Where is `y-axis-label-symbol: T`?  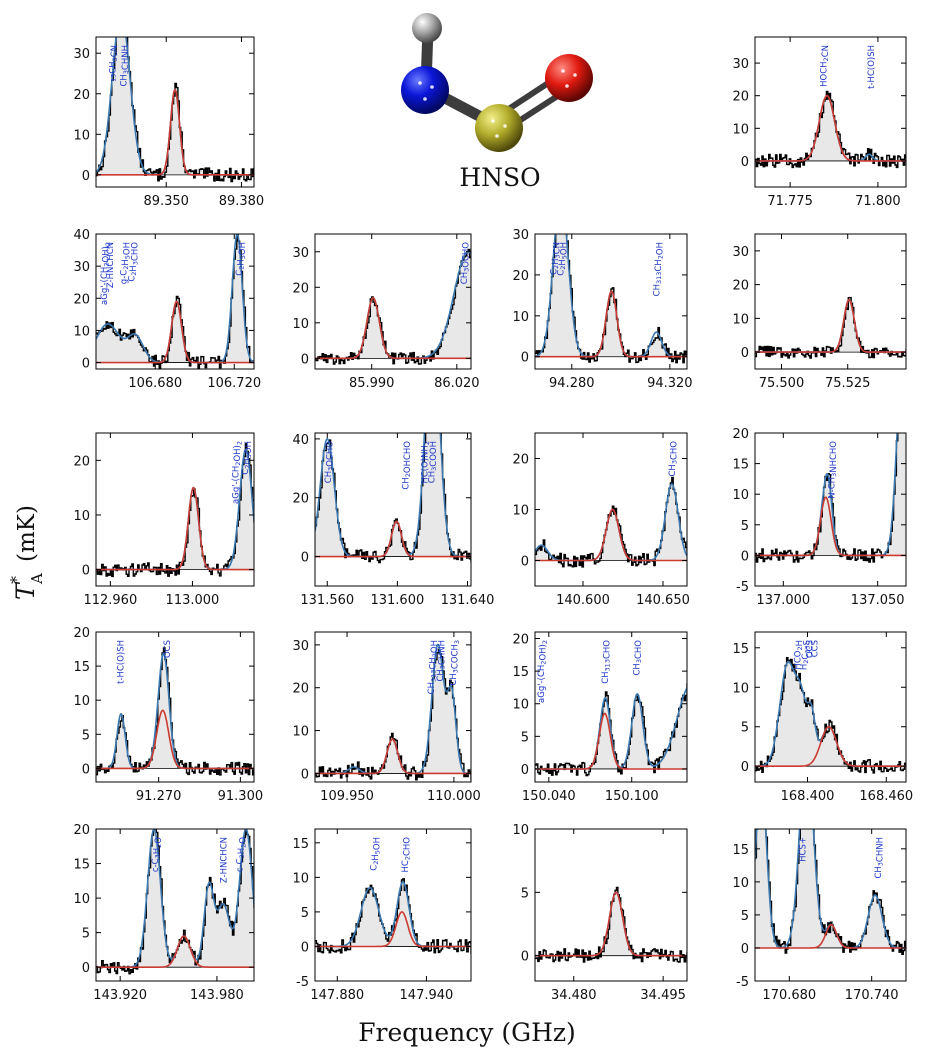 y-axis-label-symbol: T is located at coordinates (25, 590).